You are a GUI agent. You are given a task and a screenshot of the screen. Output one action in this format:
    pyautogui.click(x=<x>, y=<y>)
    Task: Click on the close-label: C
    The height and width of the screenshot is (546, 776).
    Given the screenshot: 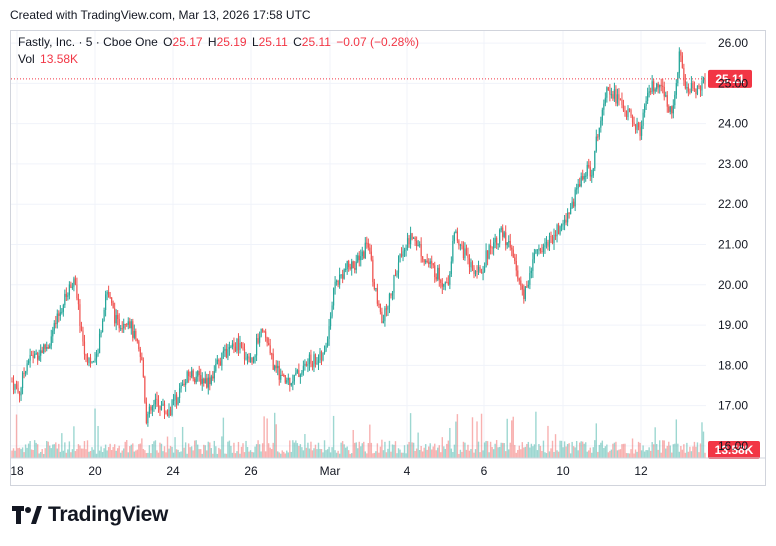 What is the action you would take?
    pyautogui.click(x=297, y=42)
    